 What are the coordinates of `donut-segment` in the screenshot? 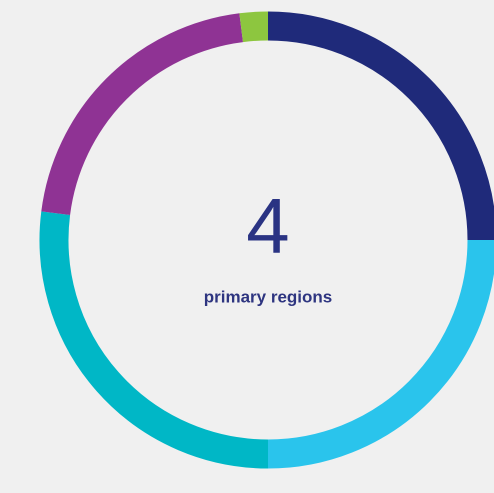 It's located at (254, 27).